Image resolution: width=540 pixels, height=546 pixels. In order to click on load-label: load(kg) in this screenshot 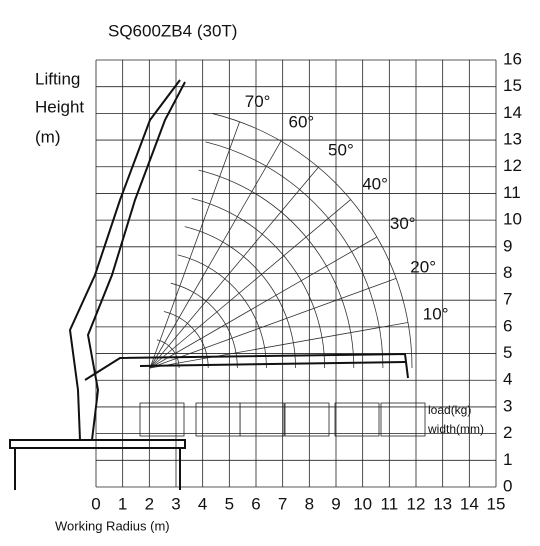, I will do `click(449, 410)`.